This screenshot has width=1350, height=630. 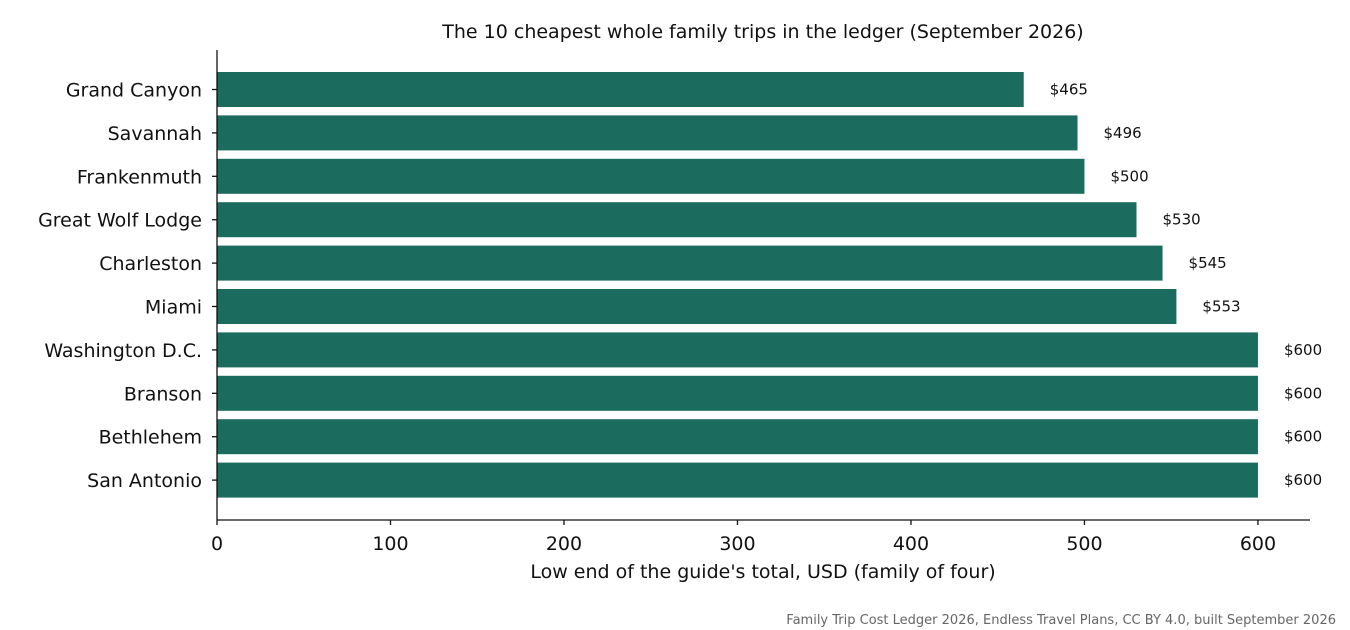 What do you see at coordinates (1084, 544) in the screenshot?
I see `x-tick-label: 500` at bounding box center [1084, 544].